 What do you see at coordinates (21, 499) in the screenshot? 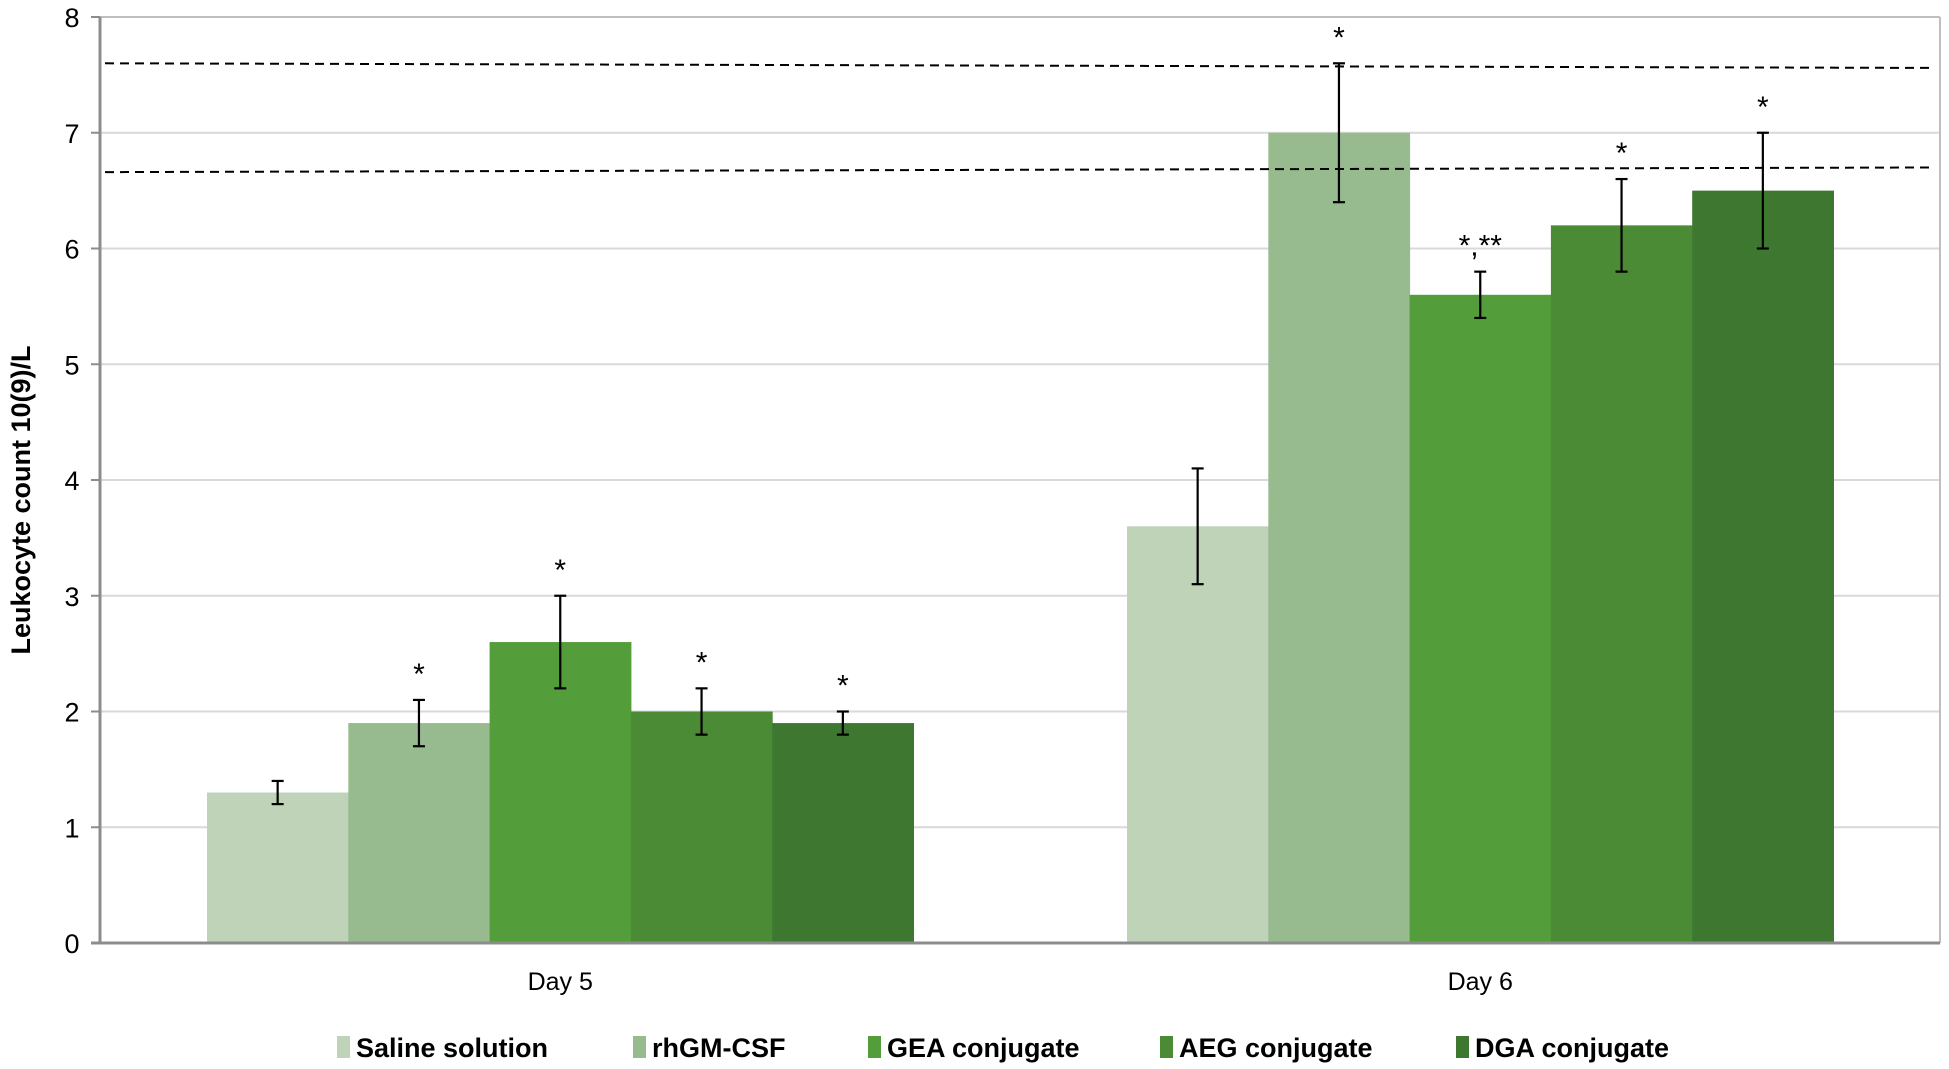
I see `y-axis-label: Leukocyte count 10(9)/L` at bounding box center [21, 499].